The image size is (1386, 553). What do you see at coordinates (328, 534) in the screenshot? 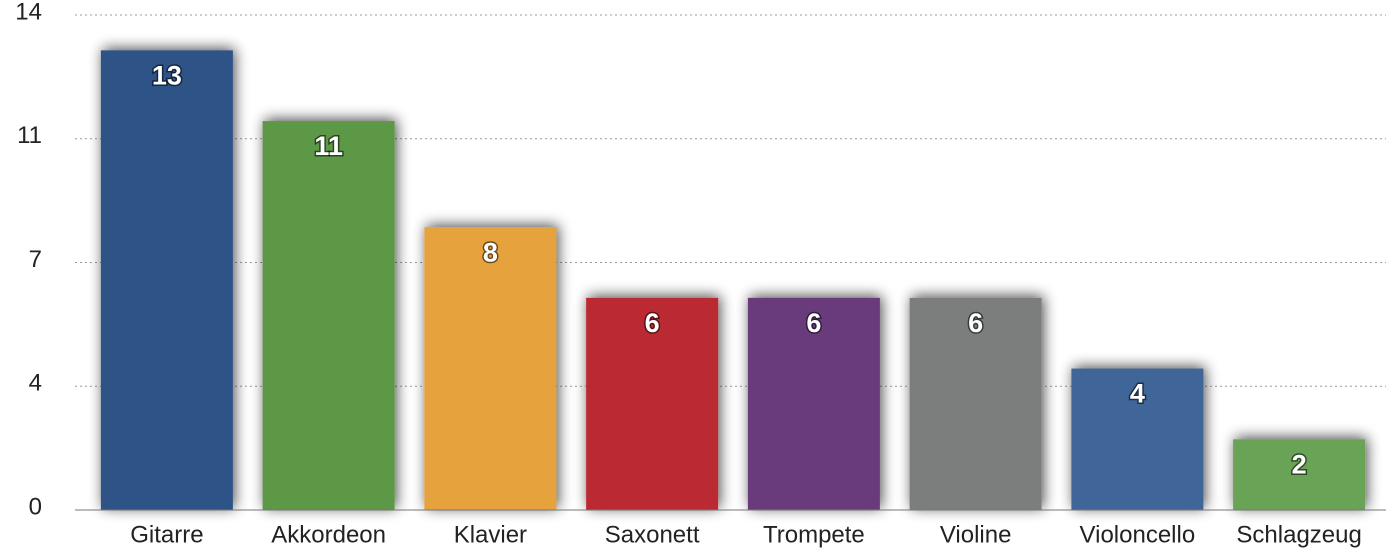
I see `x-tick-label: Akkordeon` at bounding box center [328, 534].